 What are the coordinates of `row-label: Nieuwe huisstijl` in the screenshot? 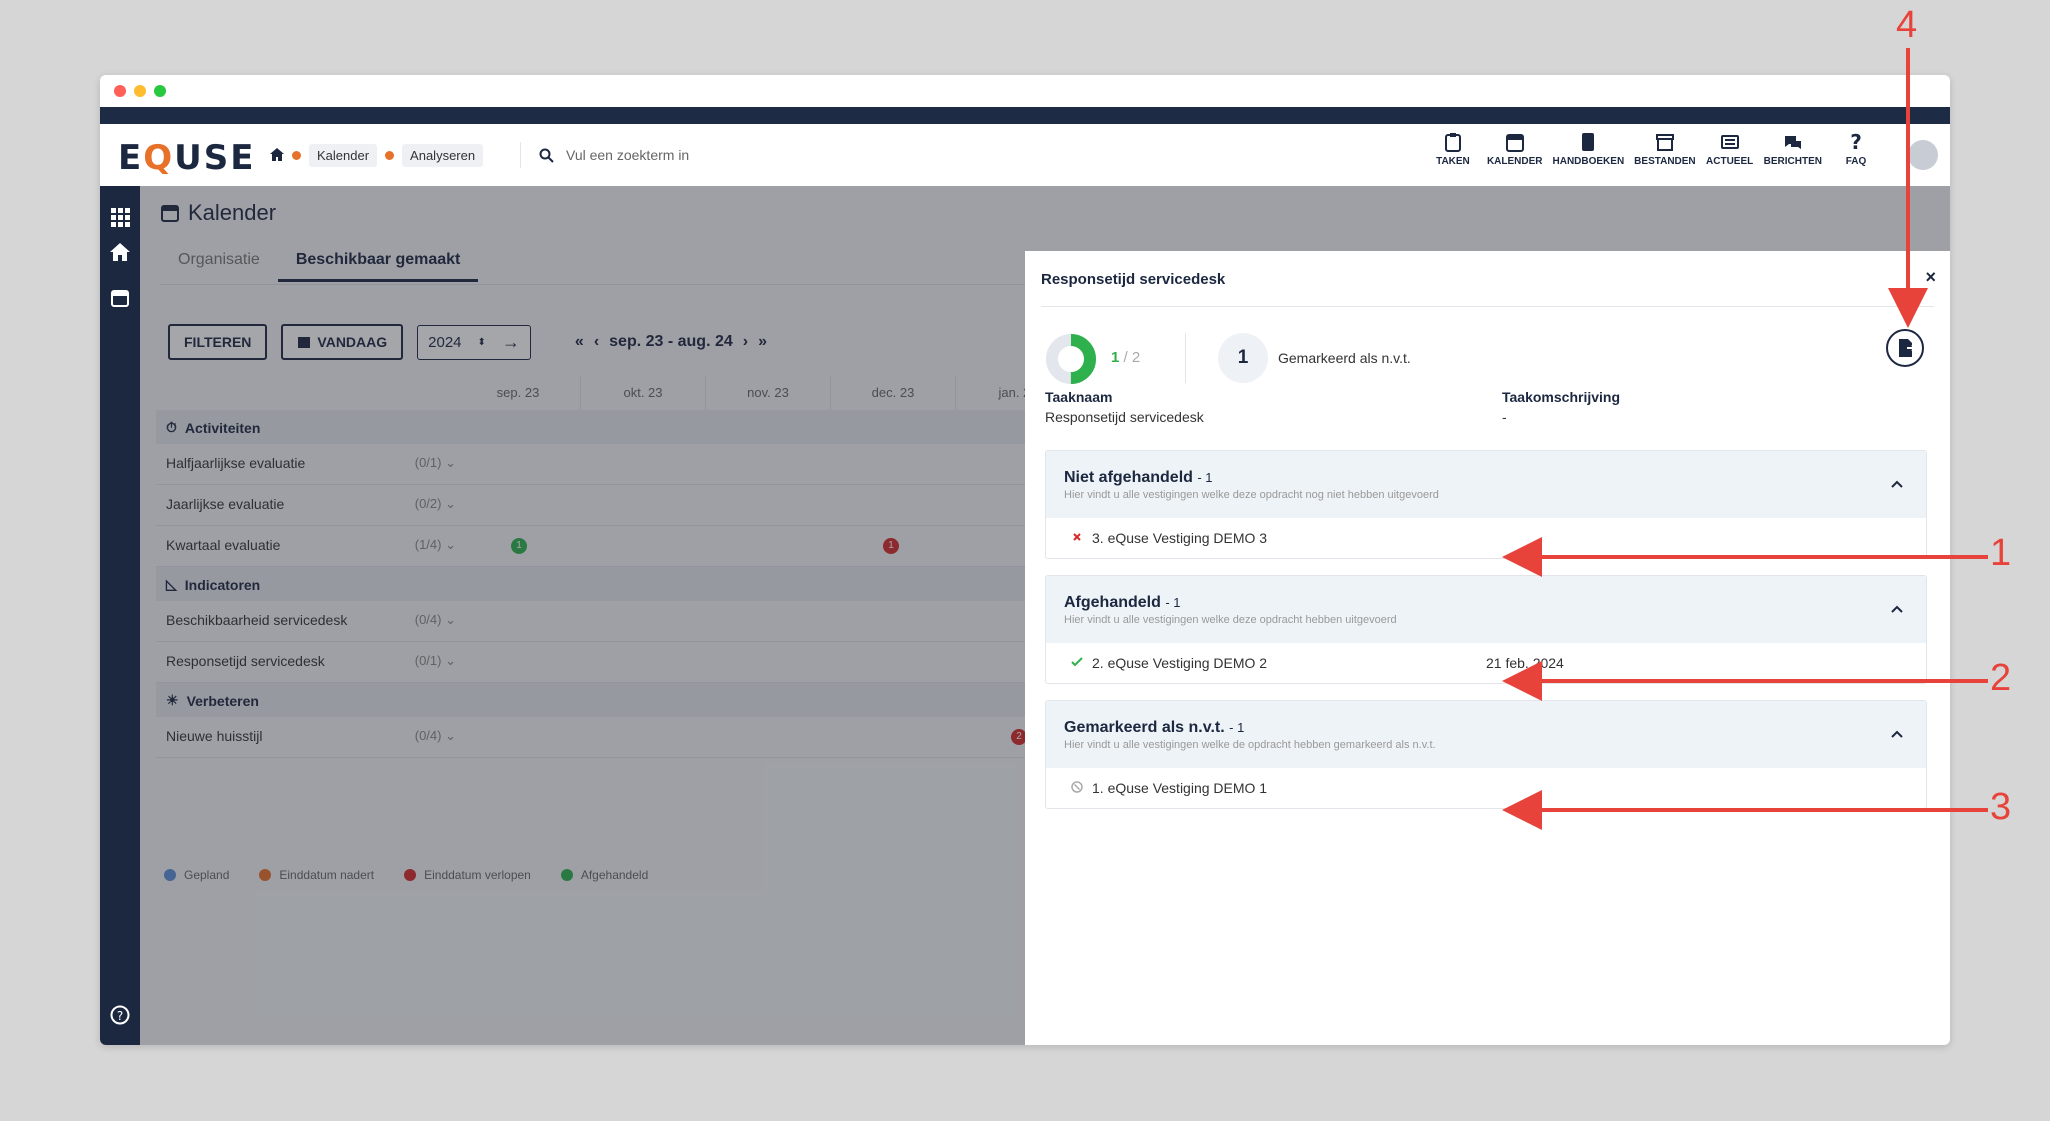 It's located at (214, 736).